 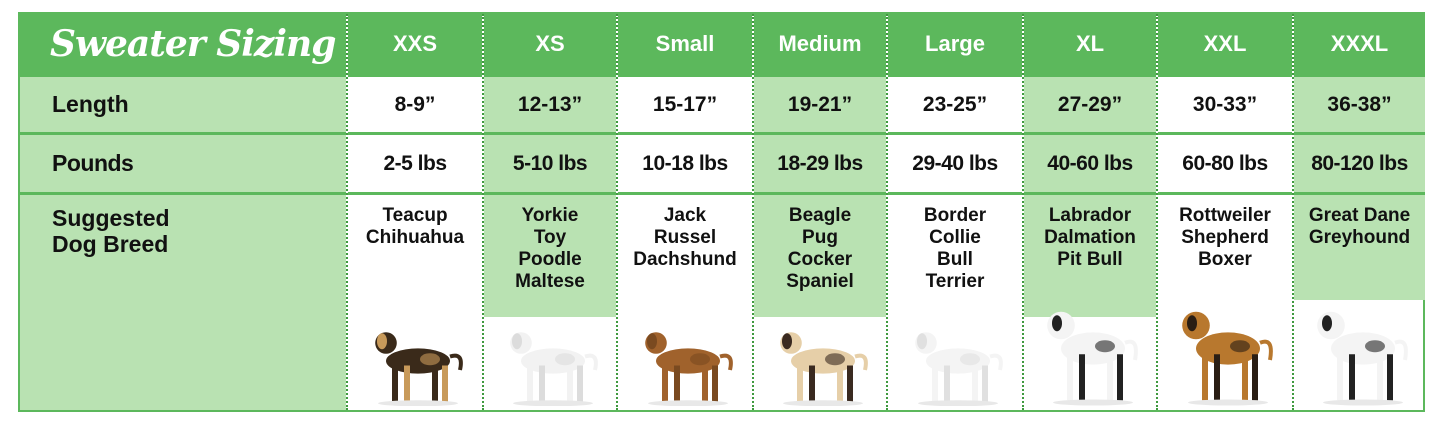 I want to click on breed-name: Yorkie, so click(x=550, y=215).